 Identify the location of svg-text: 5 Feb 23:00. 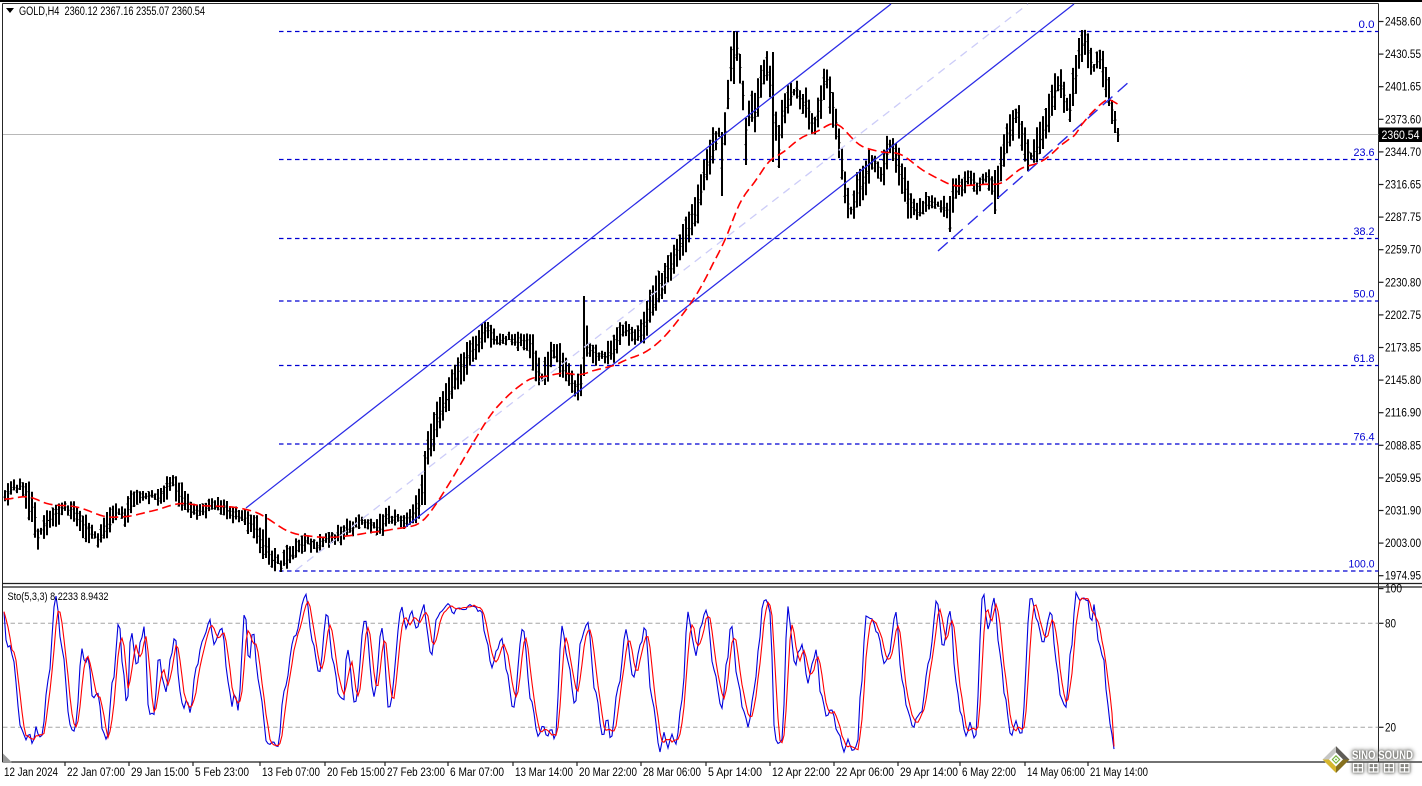
(222, 773).